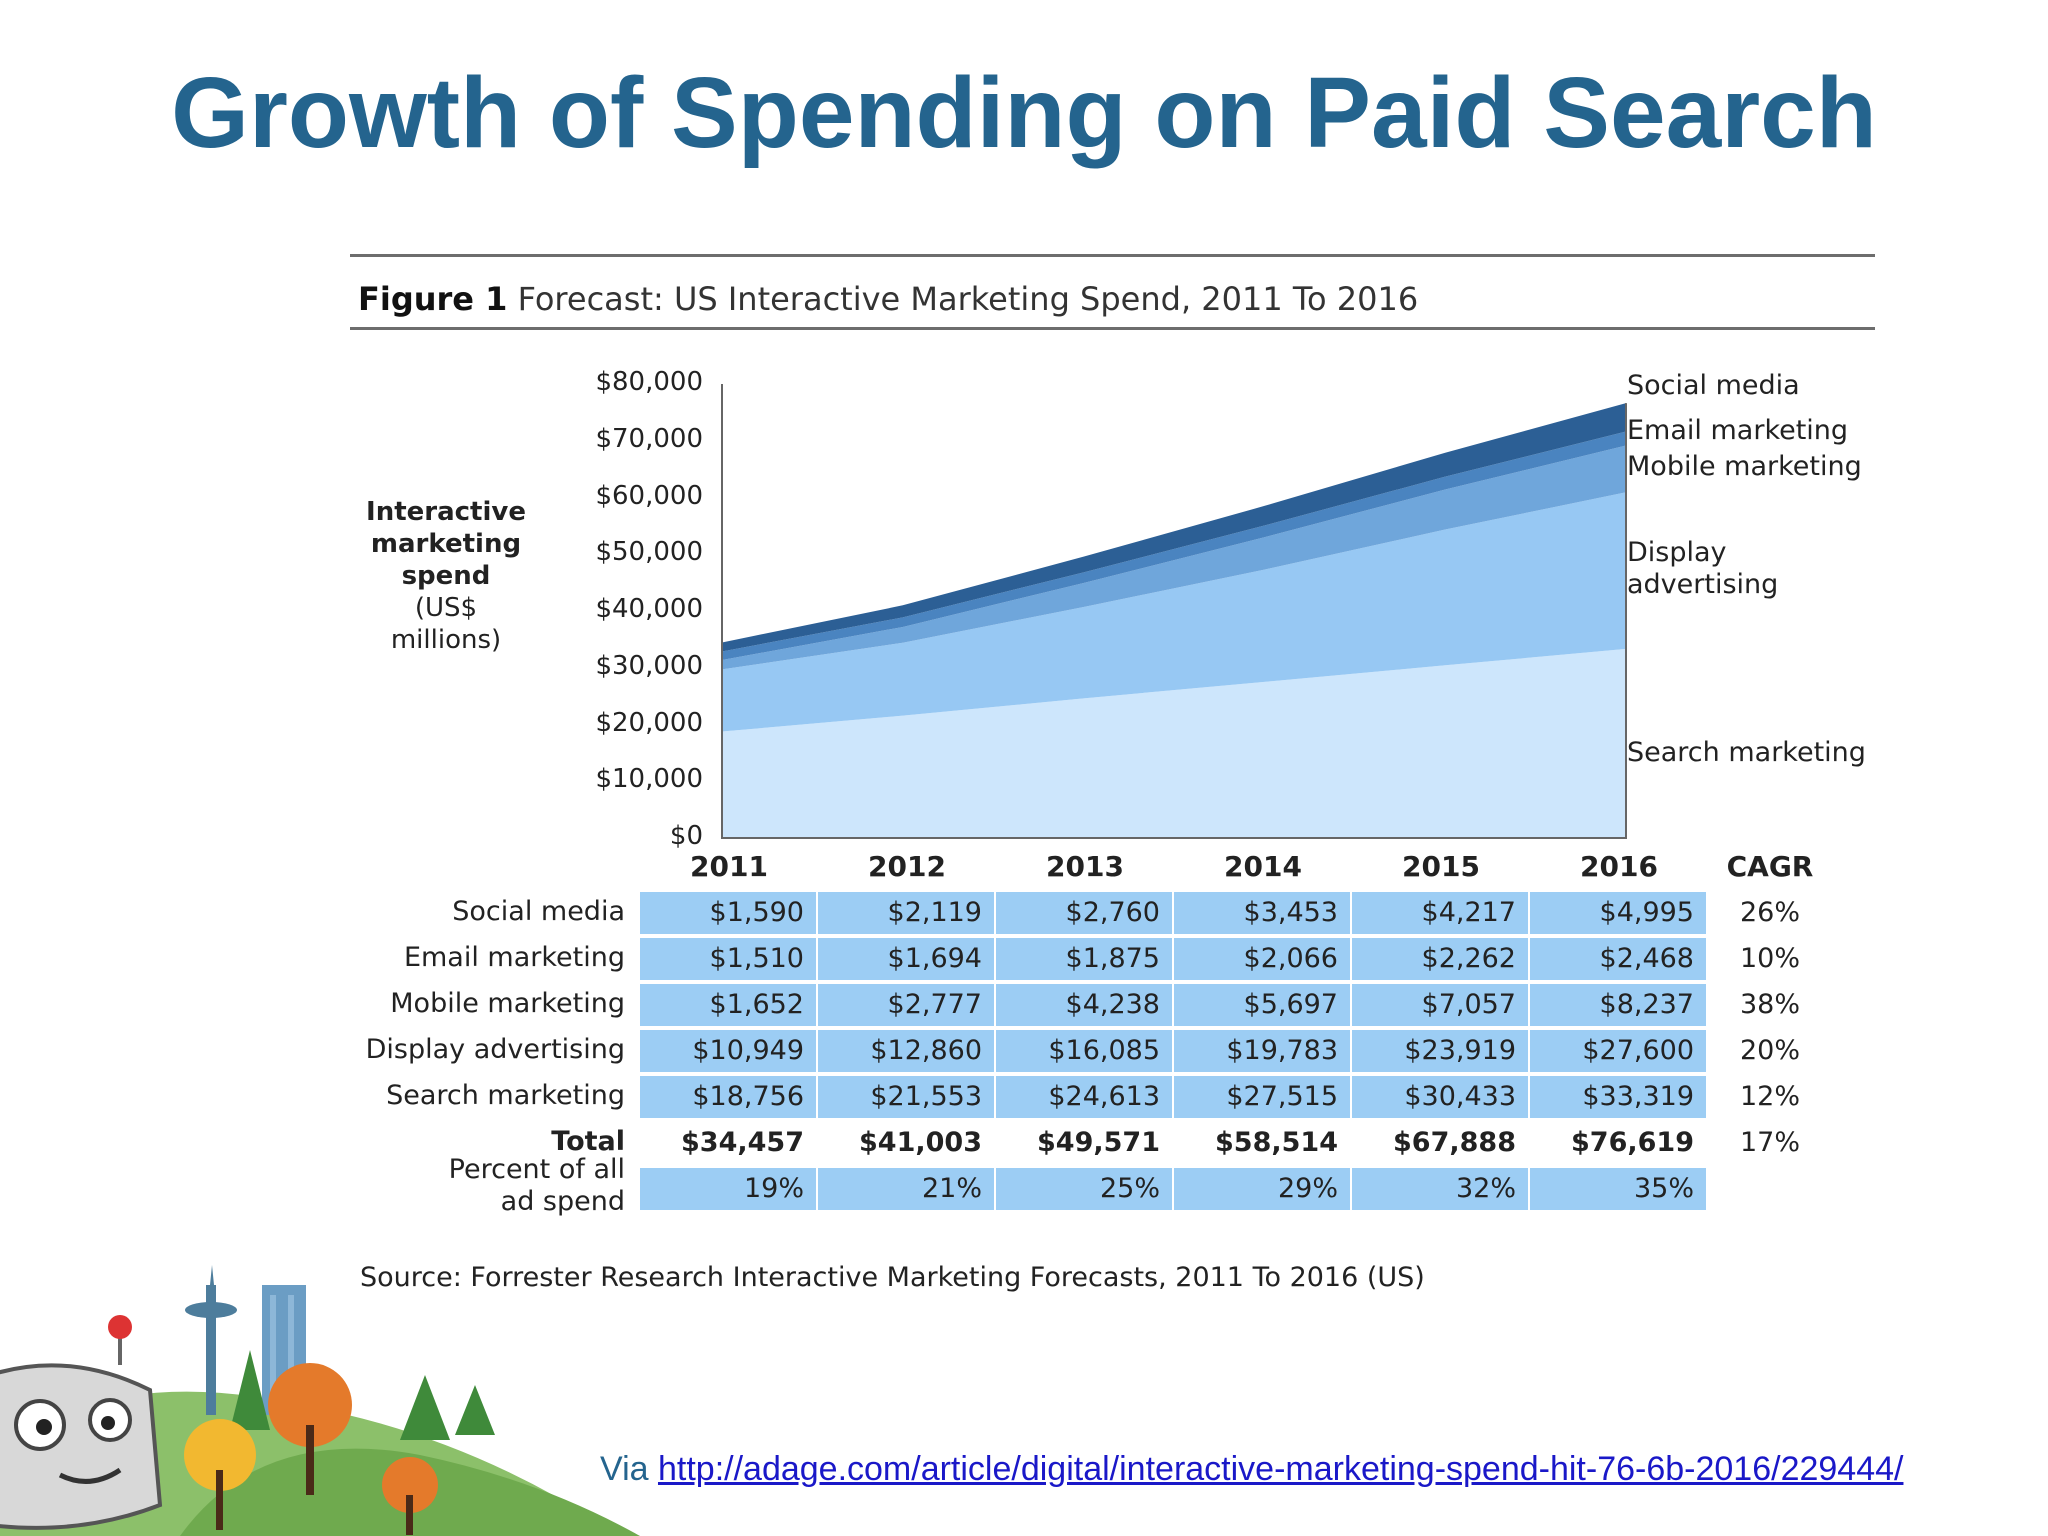 This screenshot has height=1536, width=2048. I want to click on area-social-media, so click(1174, 527).